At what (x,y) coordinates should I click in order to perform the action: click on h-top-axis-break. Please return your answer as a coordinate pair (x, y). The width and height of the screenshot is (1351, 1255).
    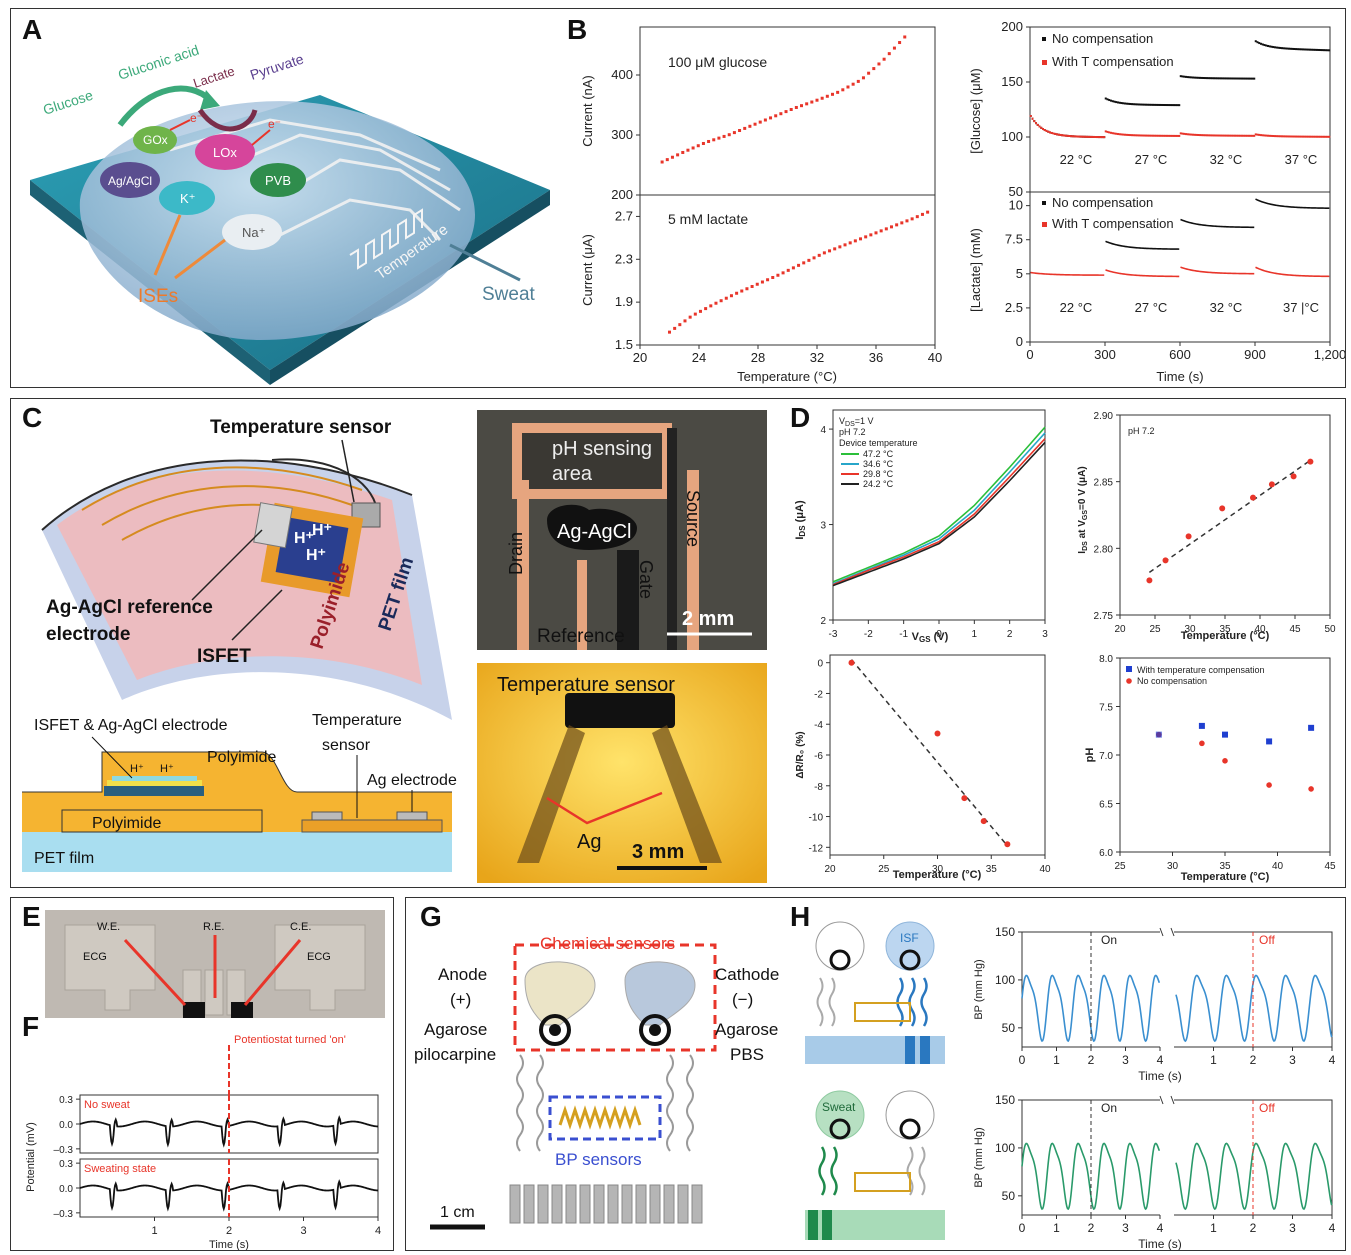
    Looking at the image, I should click on (1167, 989).